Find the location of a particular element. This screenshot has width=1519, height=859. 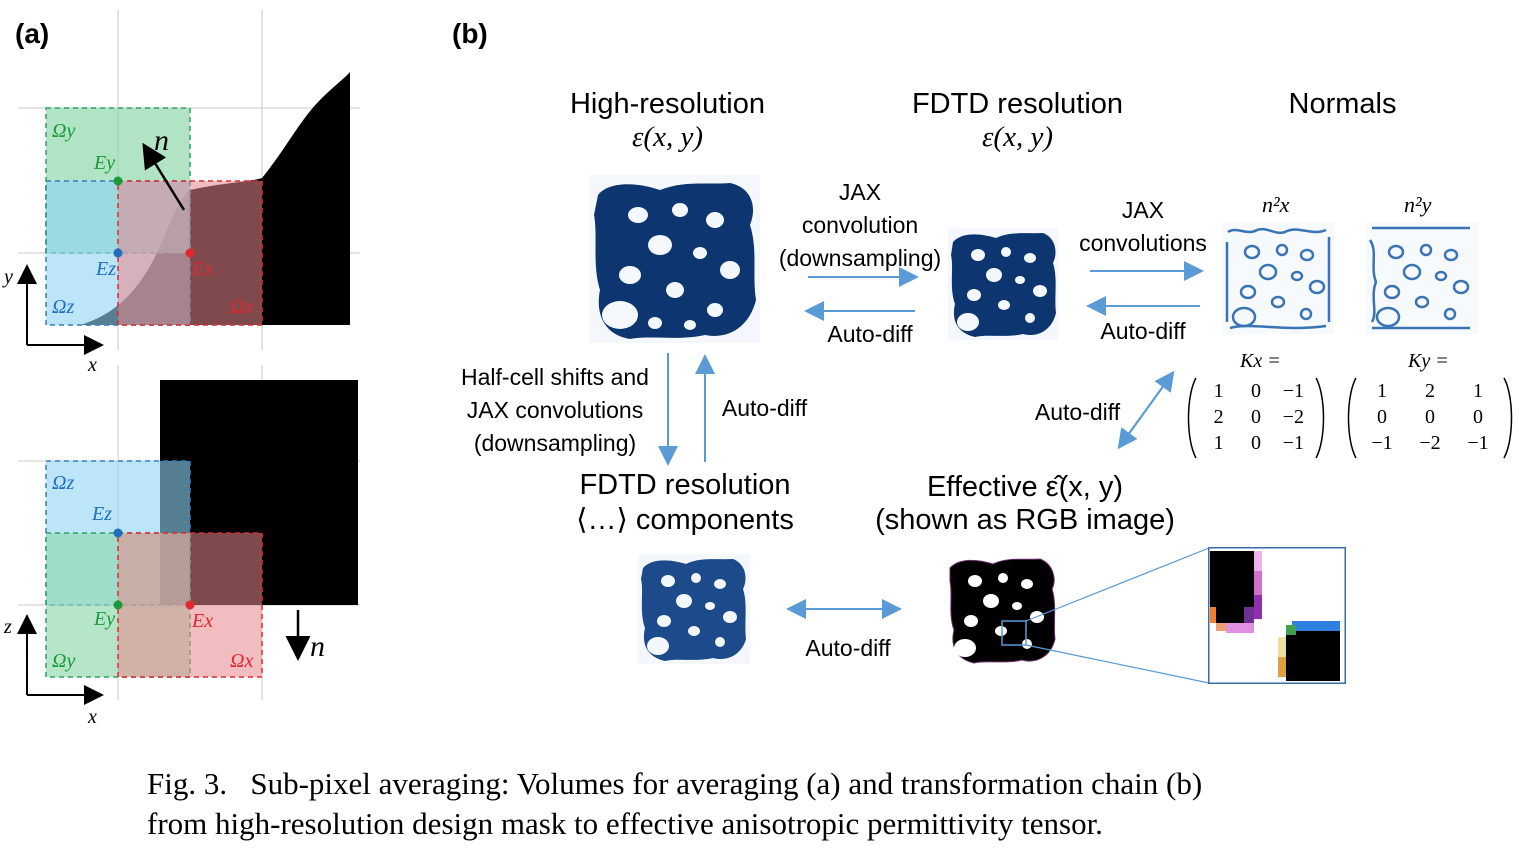

panel-label-b: (b) is located at coordinates (470, 33).